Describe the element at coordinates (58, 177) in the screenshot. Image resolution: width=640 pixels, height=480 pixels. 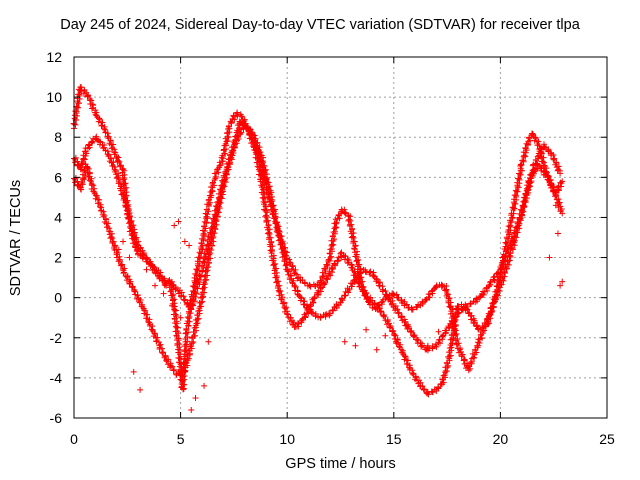
I see `y-tick-label: 6` at that location.